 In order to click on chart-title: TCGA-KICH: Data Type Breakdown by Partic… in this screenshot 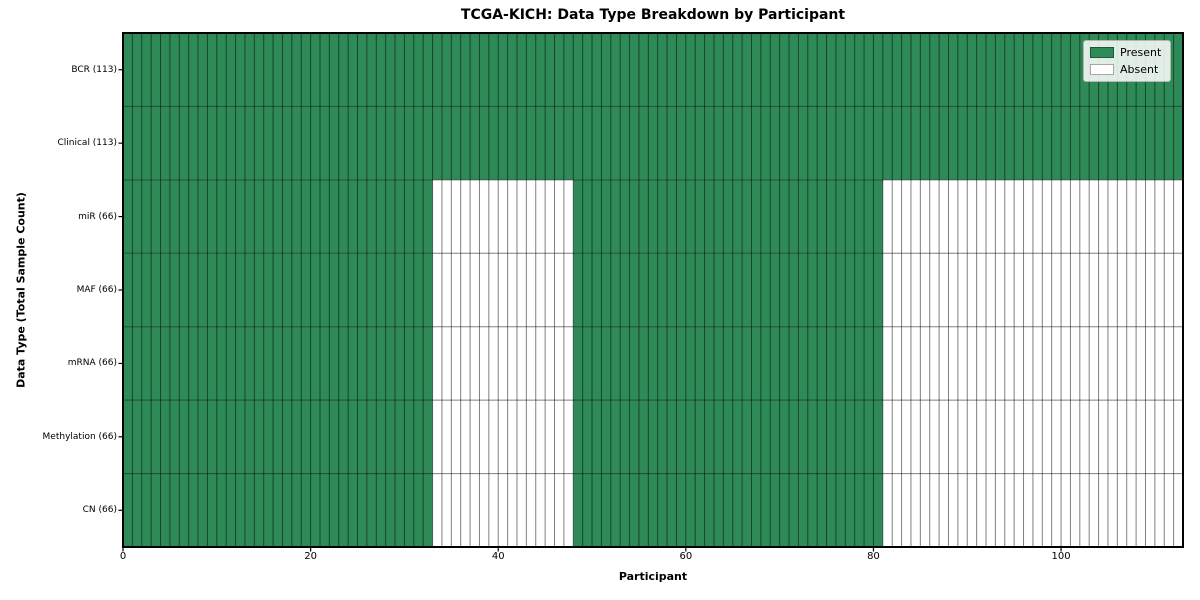, I will do `click(653, 15)`.